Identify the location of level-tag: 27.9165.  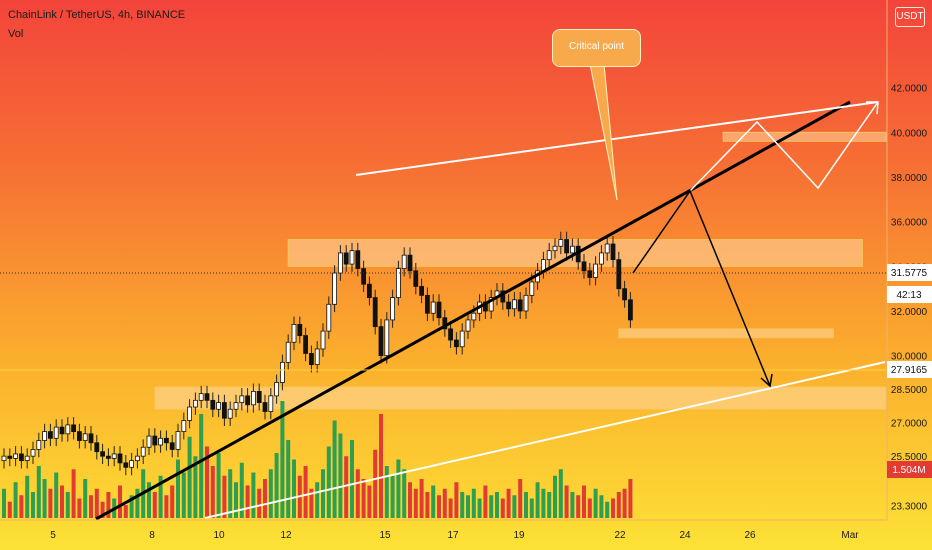
(909, 370).